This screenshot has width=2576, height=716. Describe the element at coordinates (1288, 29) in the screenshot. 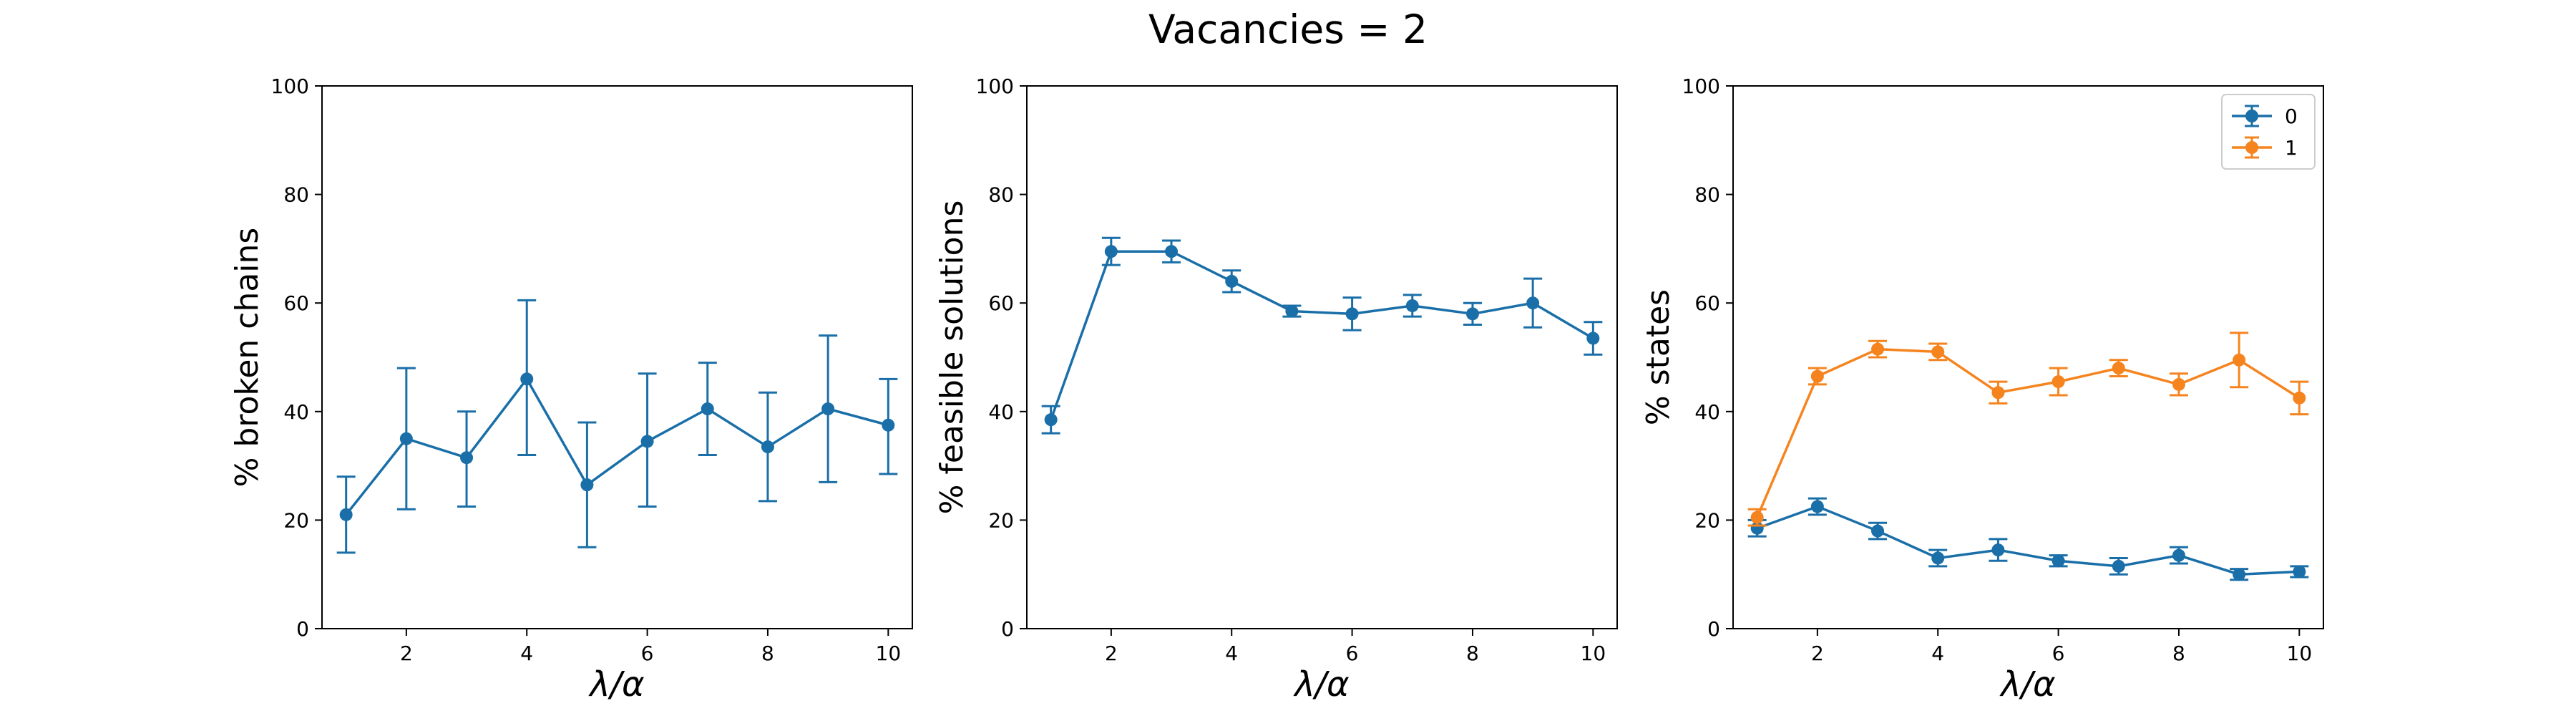

I see `figure-title: Vacancies = 2` at that location.